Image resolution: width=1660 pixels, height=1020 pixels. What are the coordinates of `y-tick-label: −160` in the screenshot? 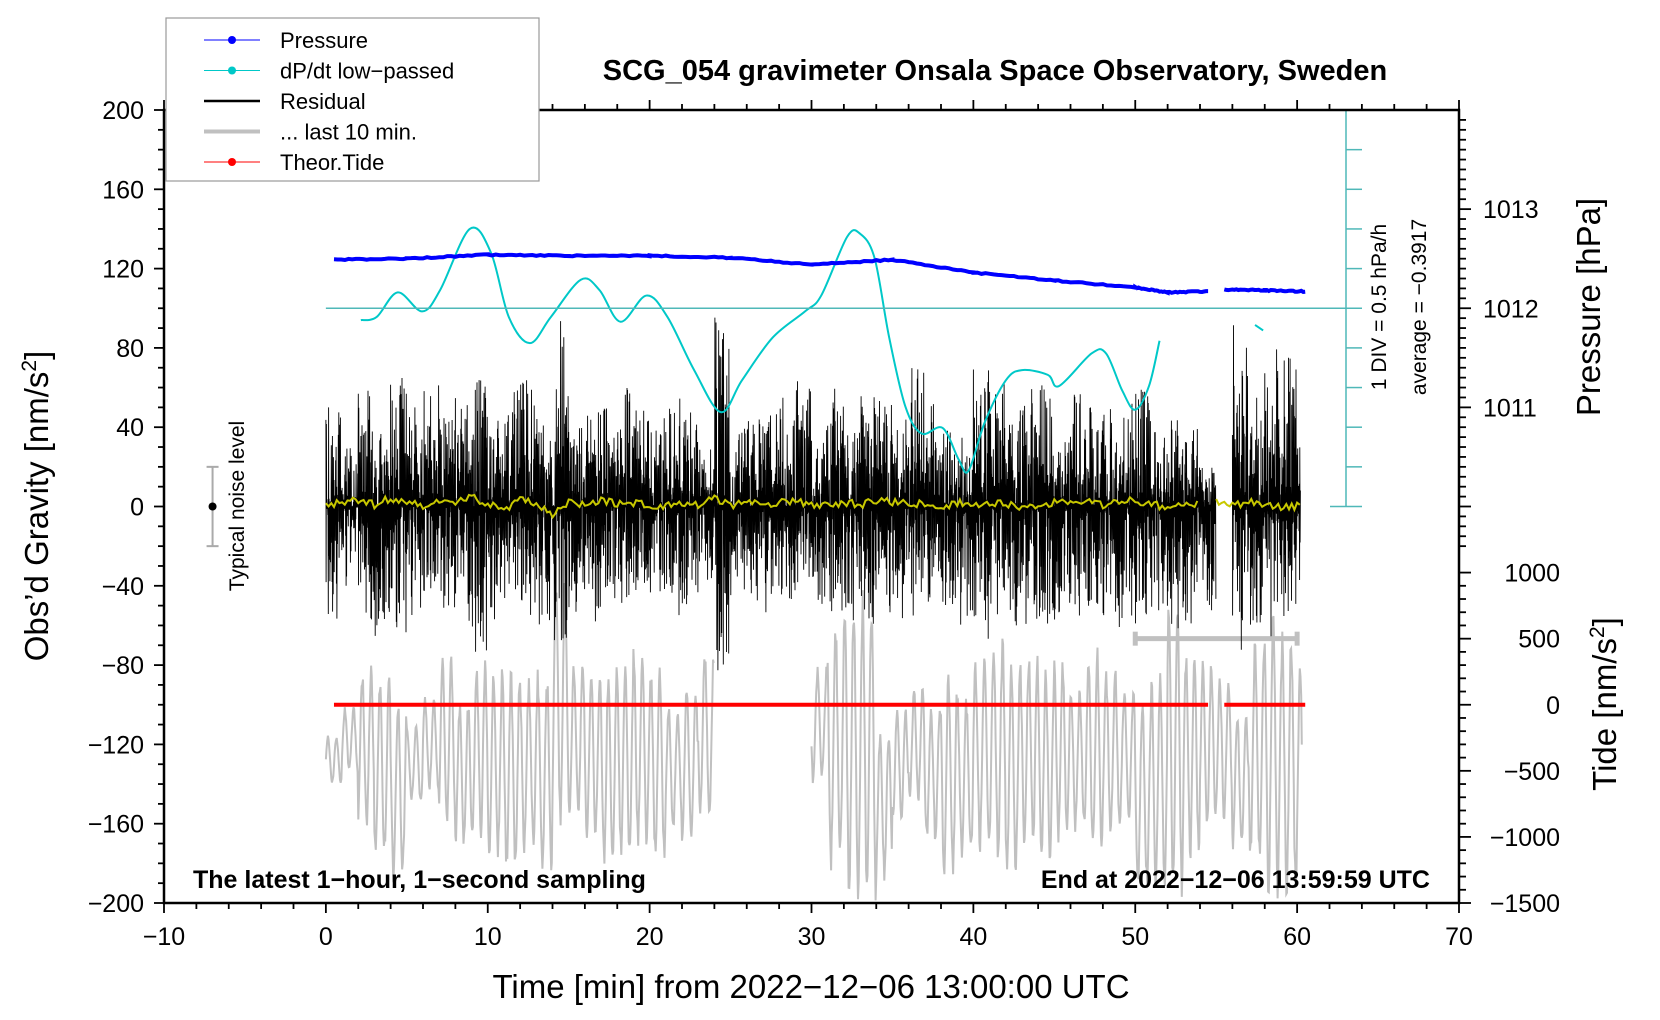 It's located at (116, 825).